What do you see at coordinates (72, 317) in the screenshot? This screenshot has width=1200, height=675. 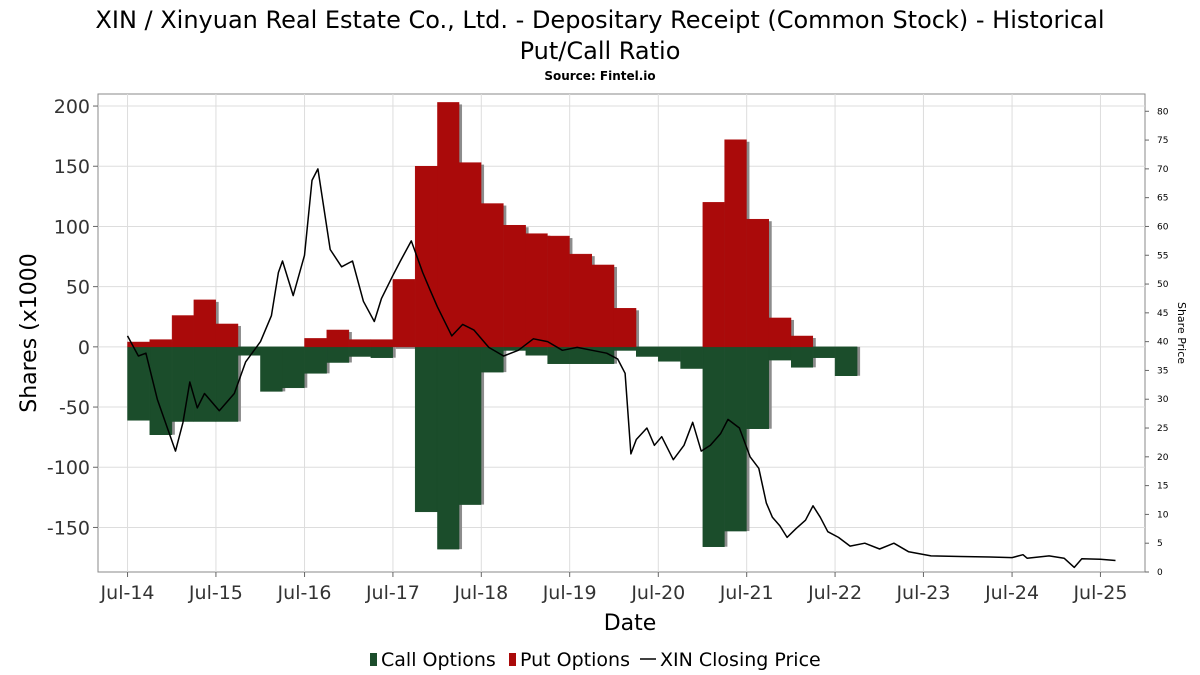 I see `left-axis-ticks: 200 150 100 50 0 -50 -100 -150` at bounding box center [72, 317].